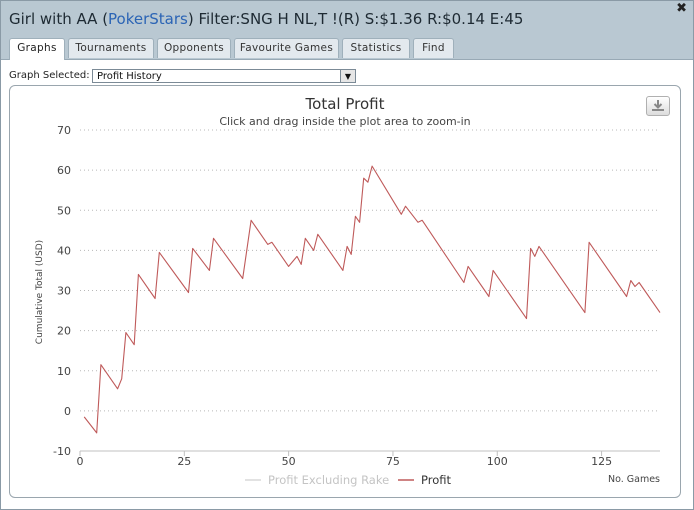 This screenshot has width=694, height=510. Describe the element at coordinates (634, 479) in the screenshot. I see `x-axis-label: No. Games` at that location.